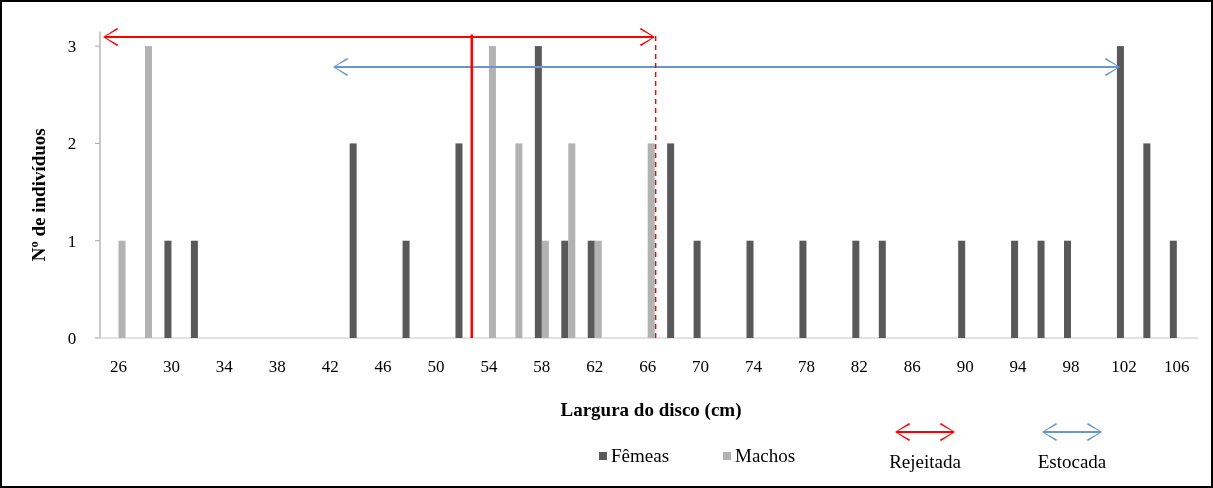 Image resolution: width=1213 pixels, height=488 pixels. What do you see at coordinates (1018, 366) in the screenshot?
I see `x-tick-label: 94` at bounding box center [1018, 366].